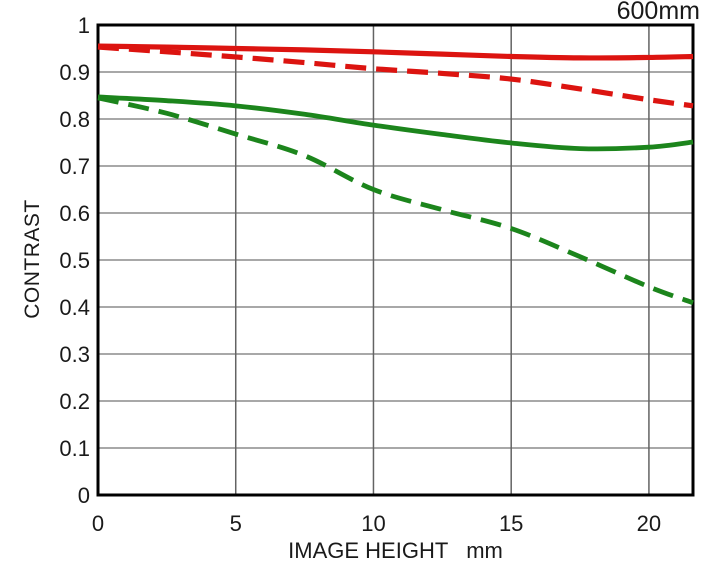 This screenshot has width=720, height=570. Describe the element at coordinates (84, 495) in the screenshot. I see `y-tick-label: 0` at that location.